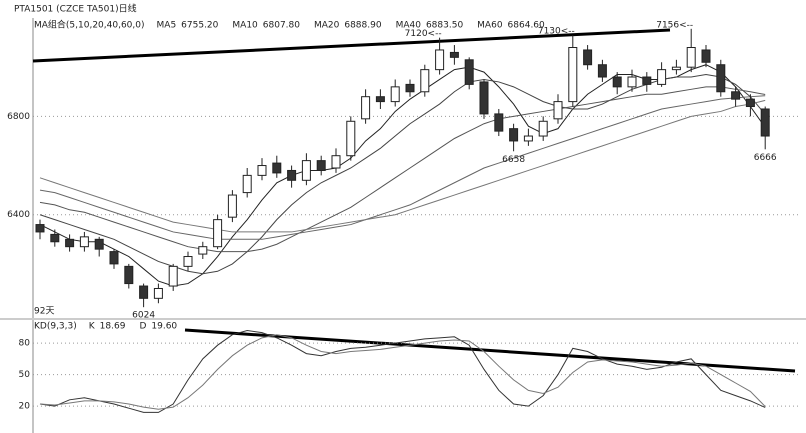  Describe the element at coordinates (765, 158) in the screenshot. I see `annotation: 6666` at that location.